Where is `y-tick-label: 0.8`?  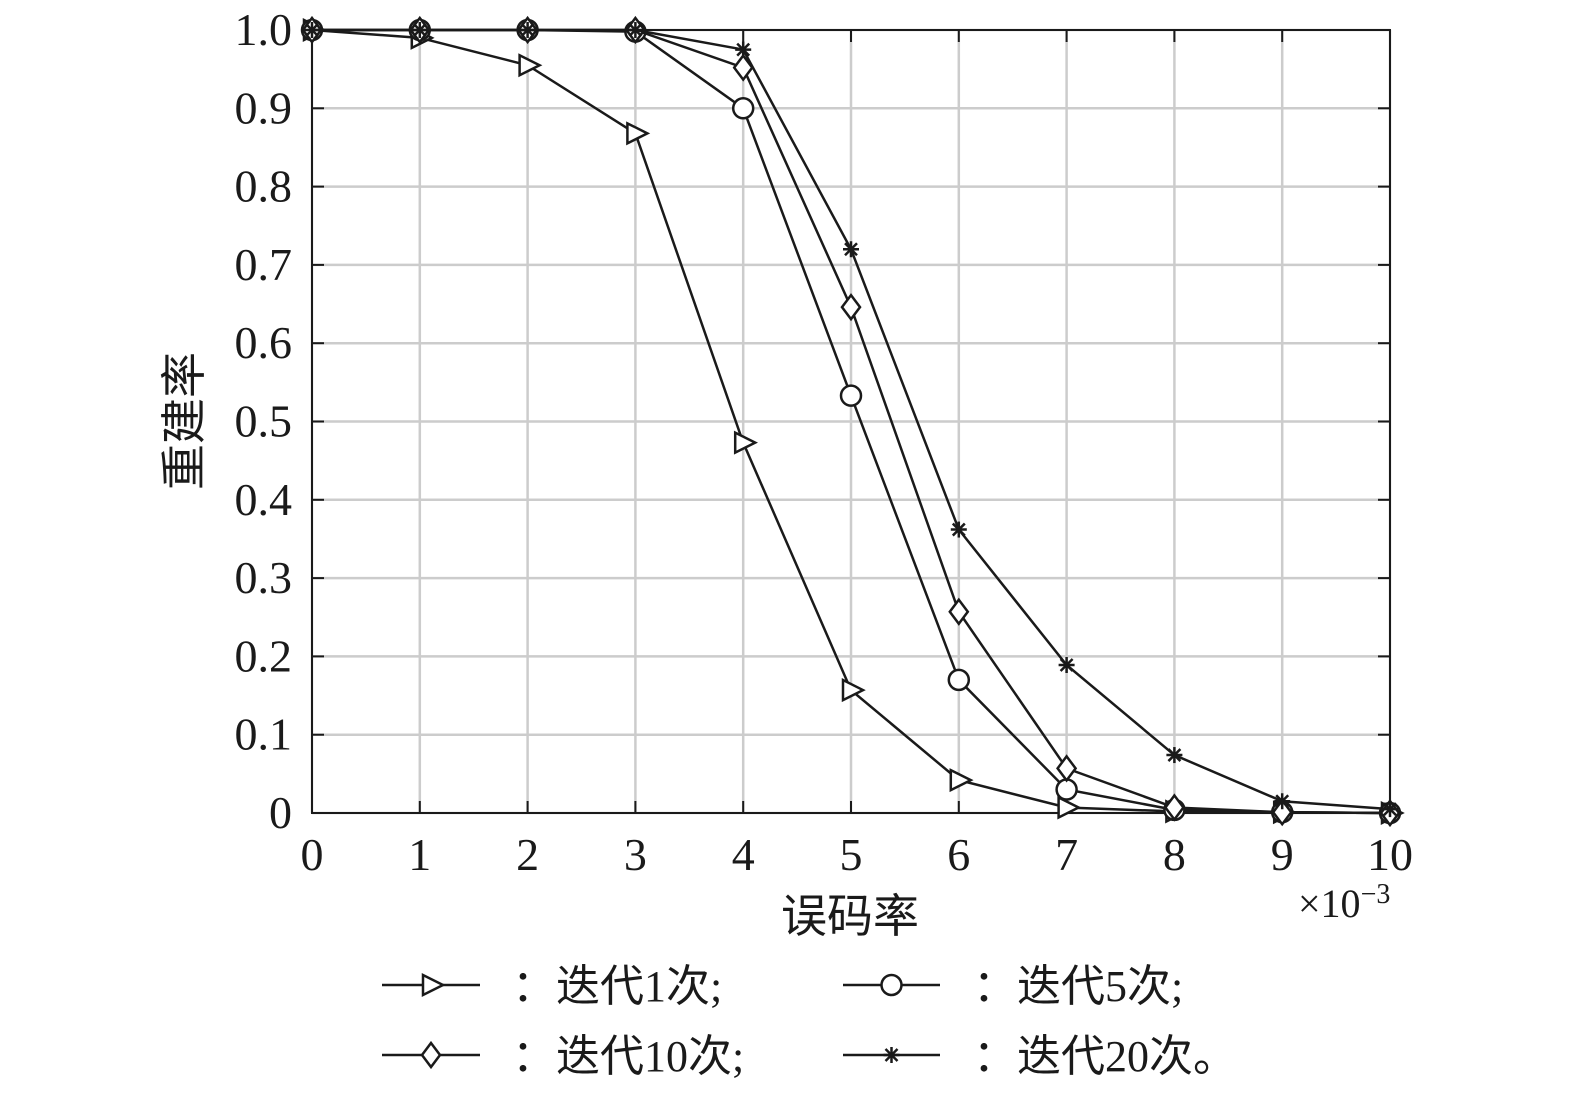
y-tick-label: 0.8 is located at coordinates (264, 186).